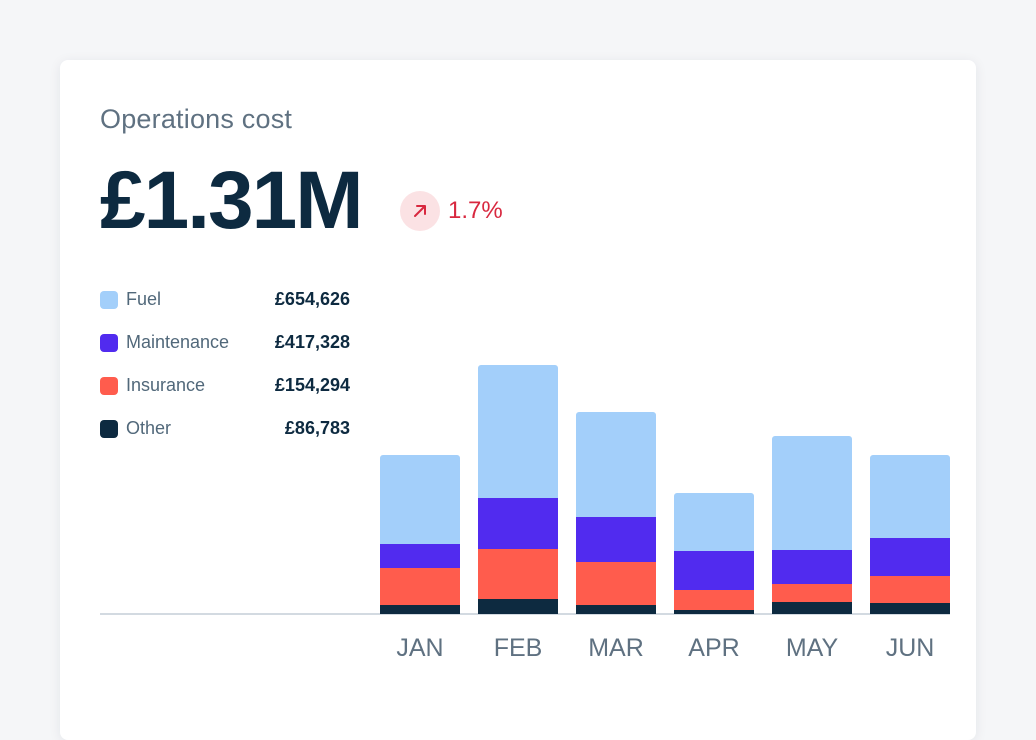 Image resolution: width=1036 pixels, height=740 pixels. I want to click on legend-label: Other, so click(149, 428).